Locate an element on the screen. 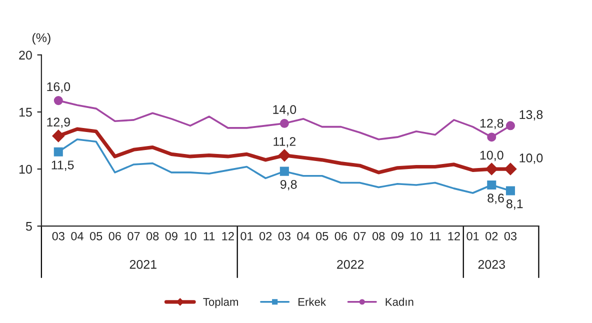  data-label: 12,9 is located at coordinates (58, 123).